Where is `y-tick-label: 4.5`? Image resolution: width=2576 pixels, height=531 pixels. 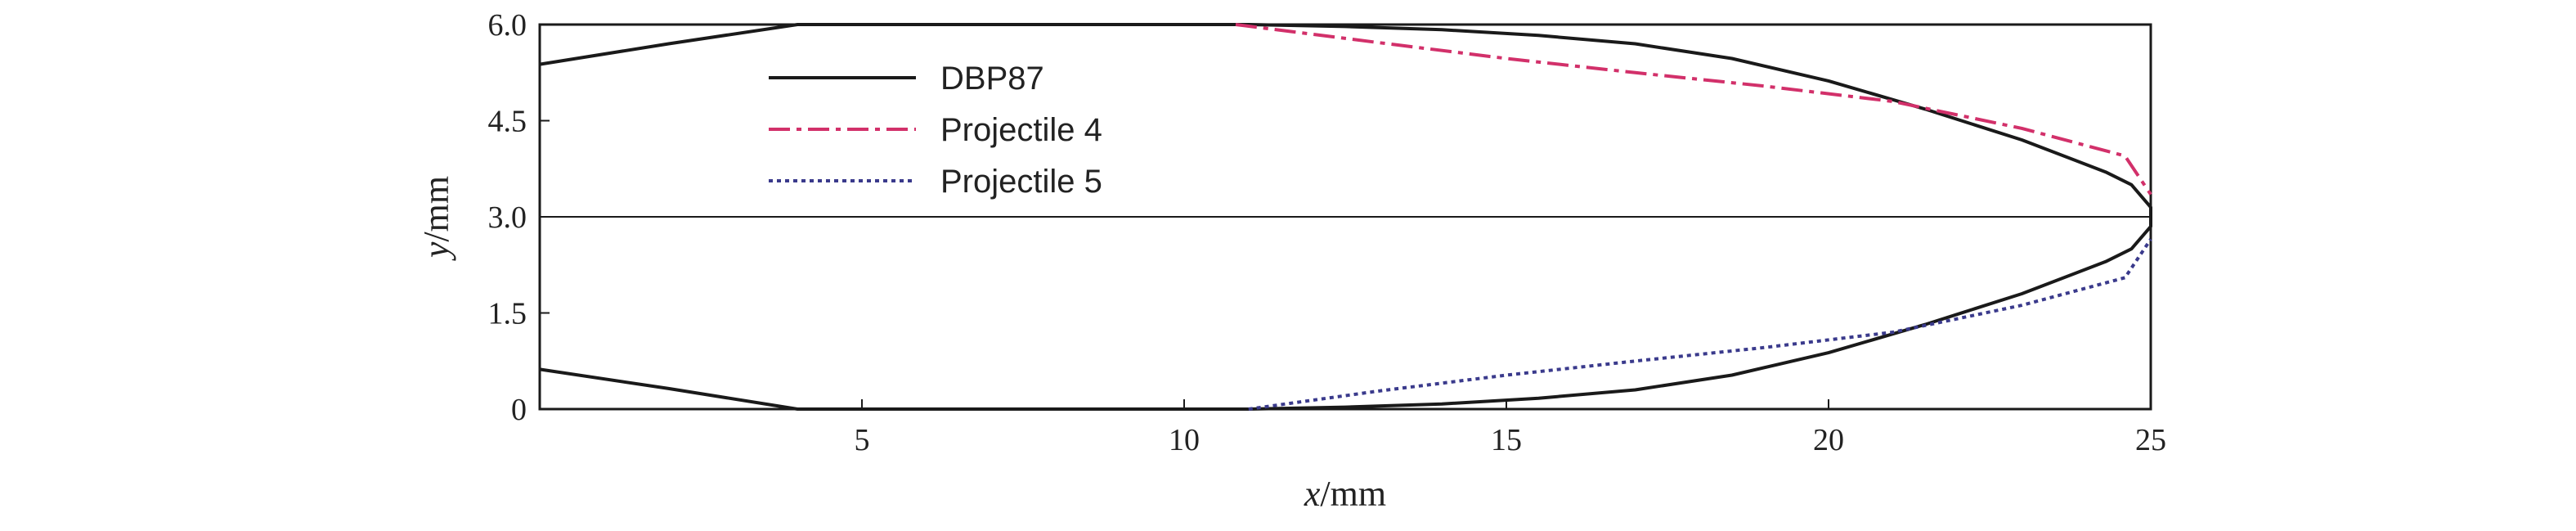 y-tick-label: 4.5 is located at coordinates (507, 122).